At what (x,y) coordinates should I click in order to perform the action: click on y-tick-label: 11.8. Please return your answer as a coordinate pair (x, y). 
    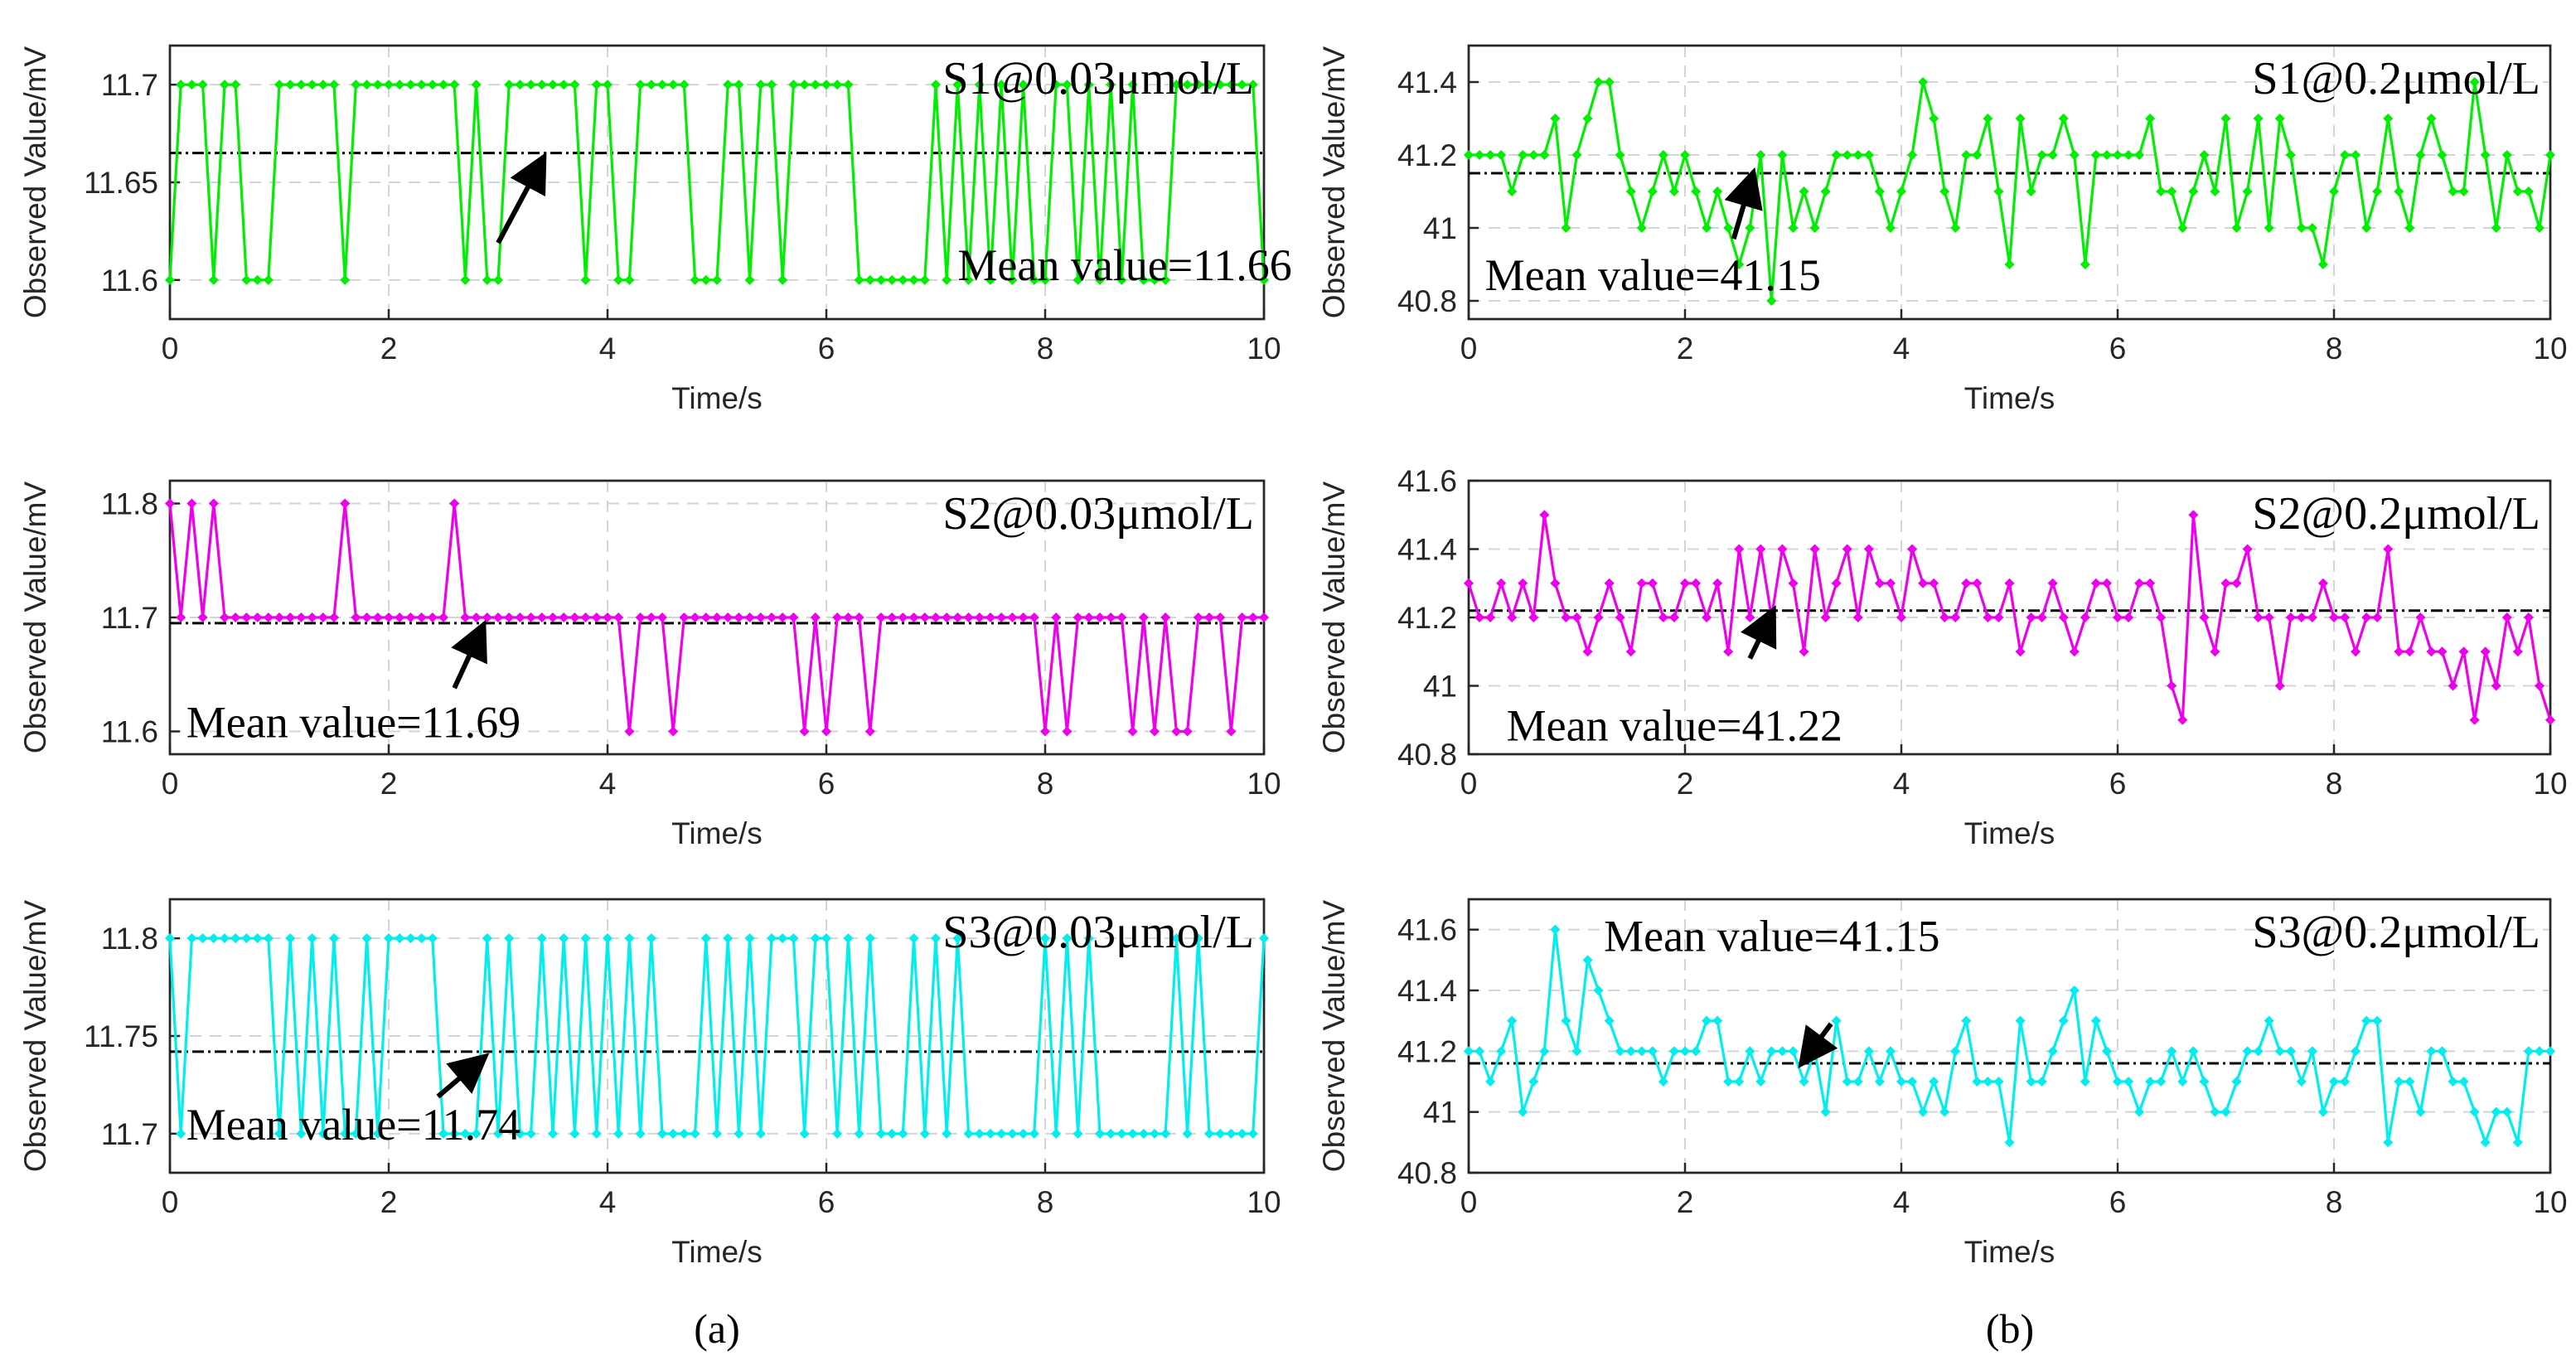
    Looking at the image, I should click on (129, 504).